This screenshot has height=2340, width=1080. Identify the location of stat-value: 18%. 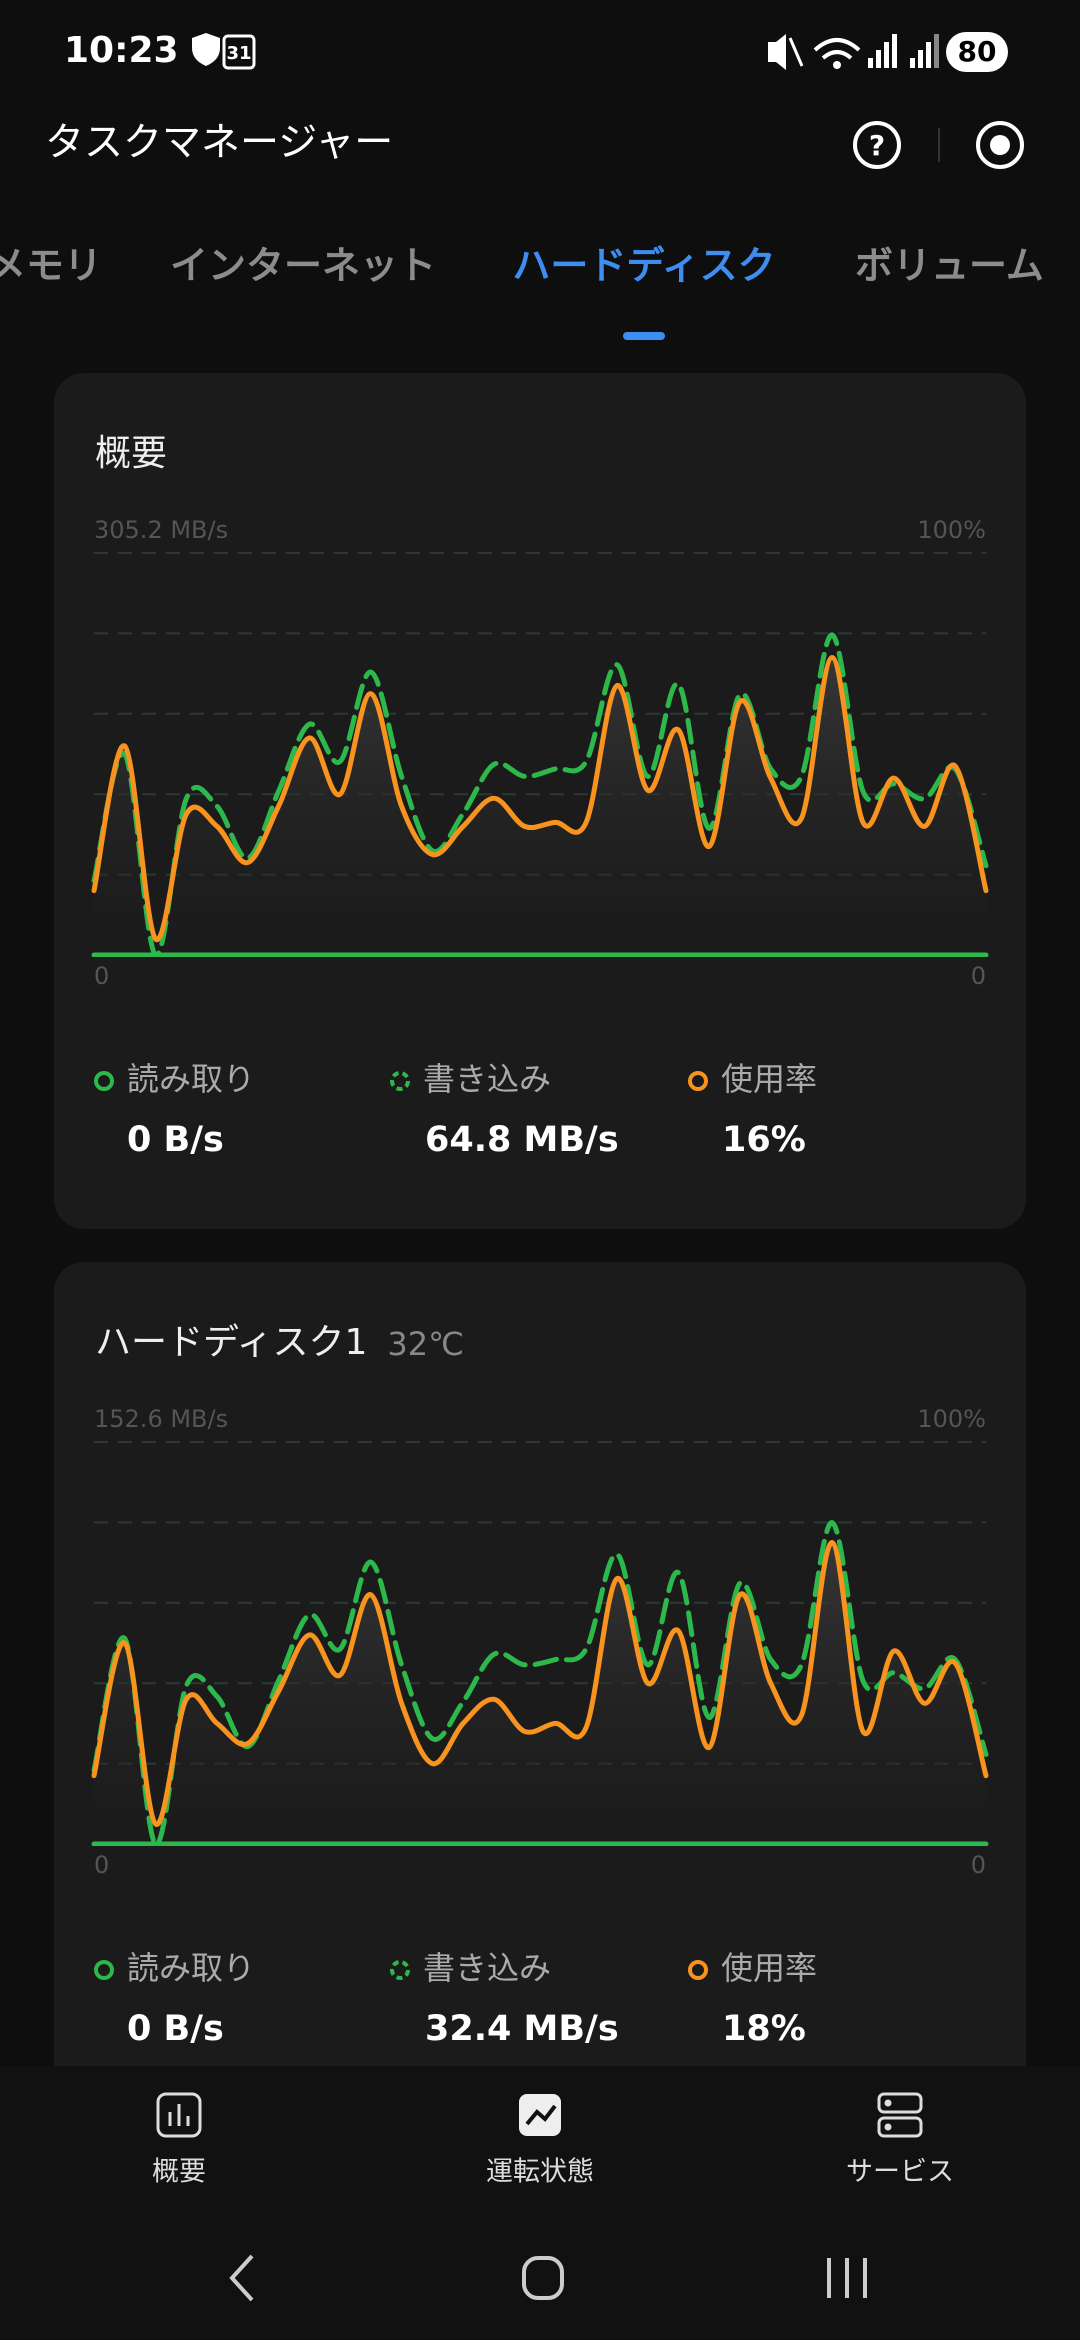
(764, 2029).